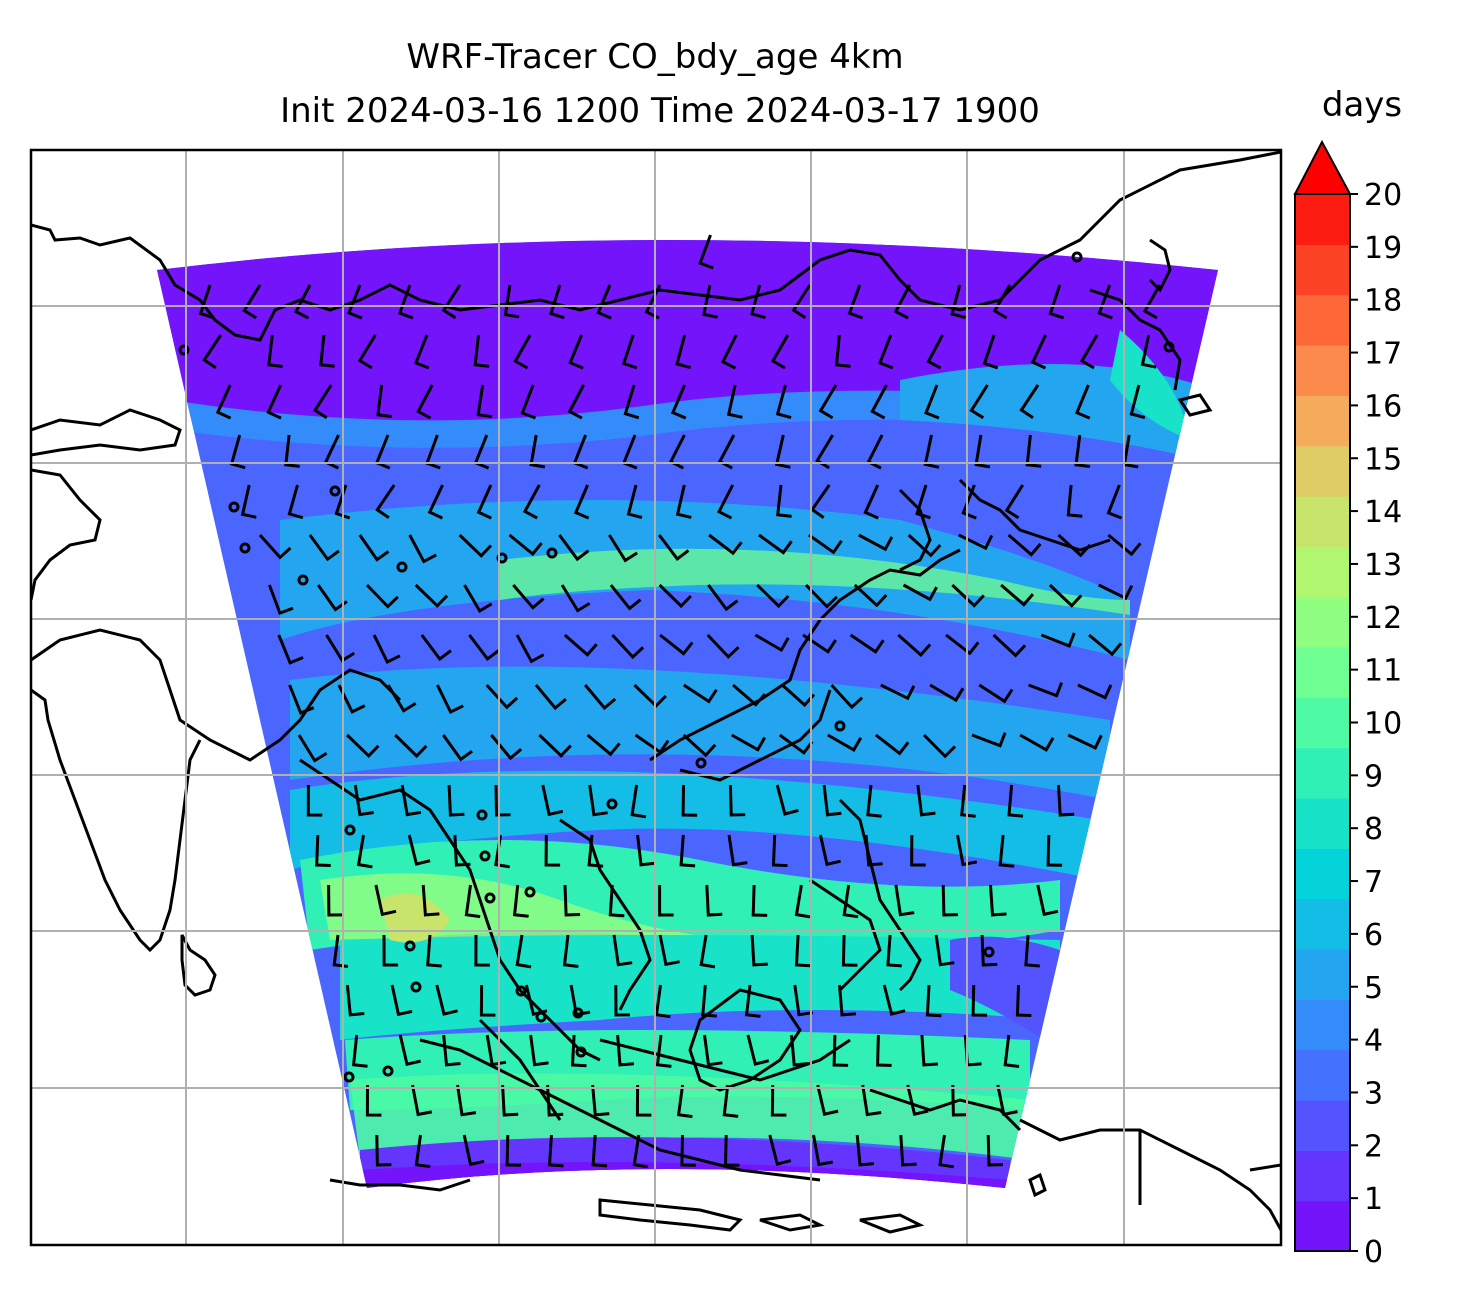 The width and height of the screenshot is (1462, 1310). I want to click on colorbar-tick-label: 10, so click(1383, 724).